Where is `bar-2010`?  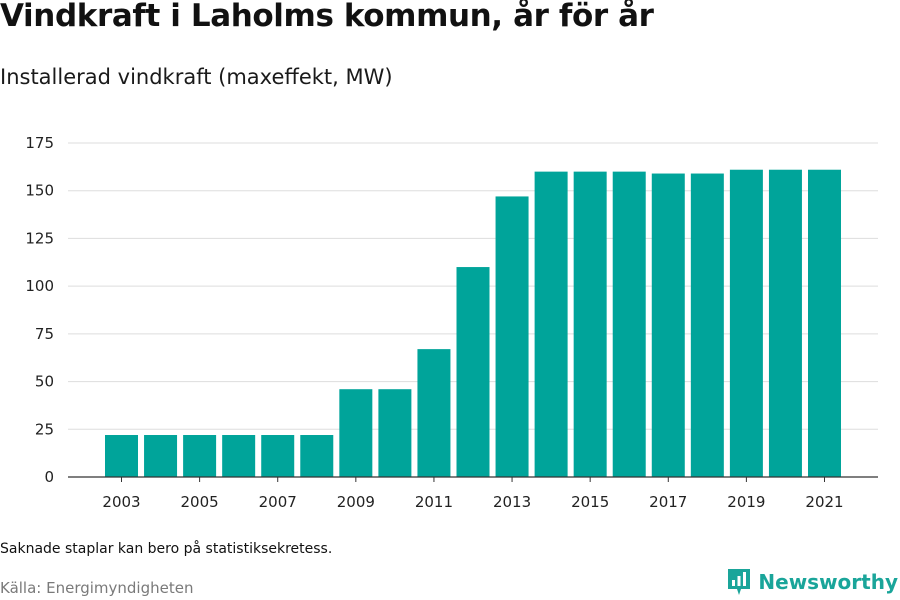
bar-2010 is located at coordinates (395, 433).